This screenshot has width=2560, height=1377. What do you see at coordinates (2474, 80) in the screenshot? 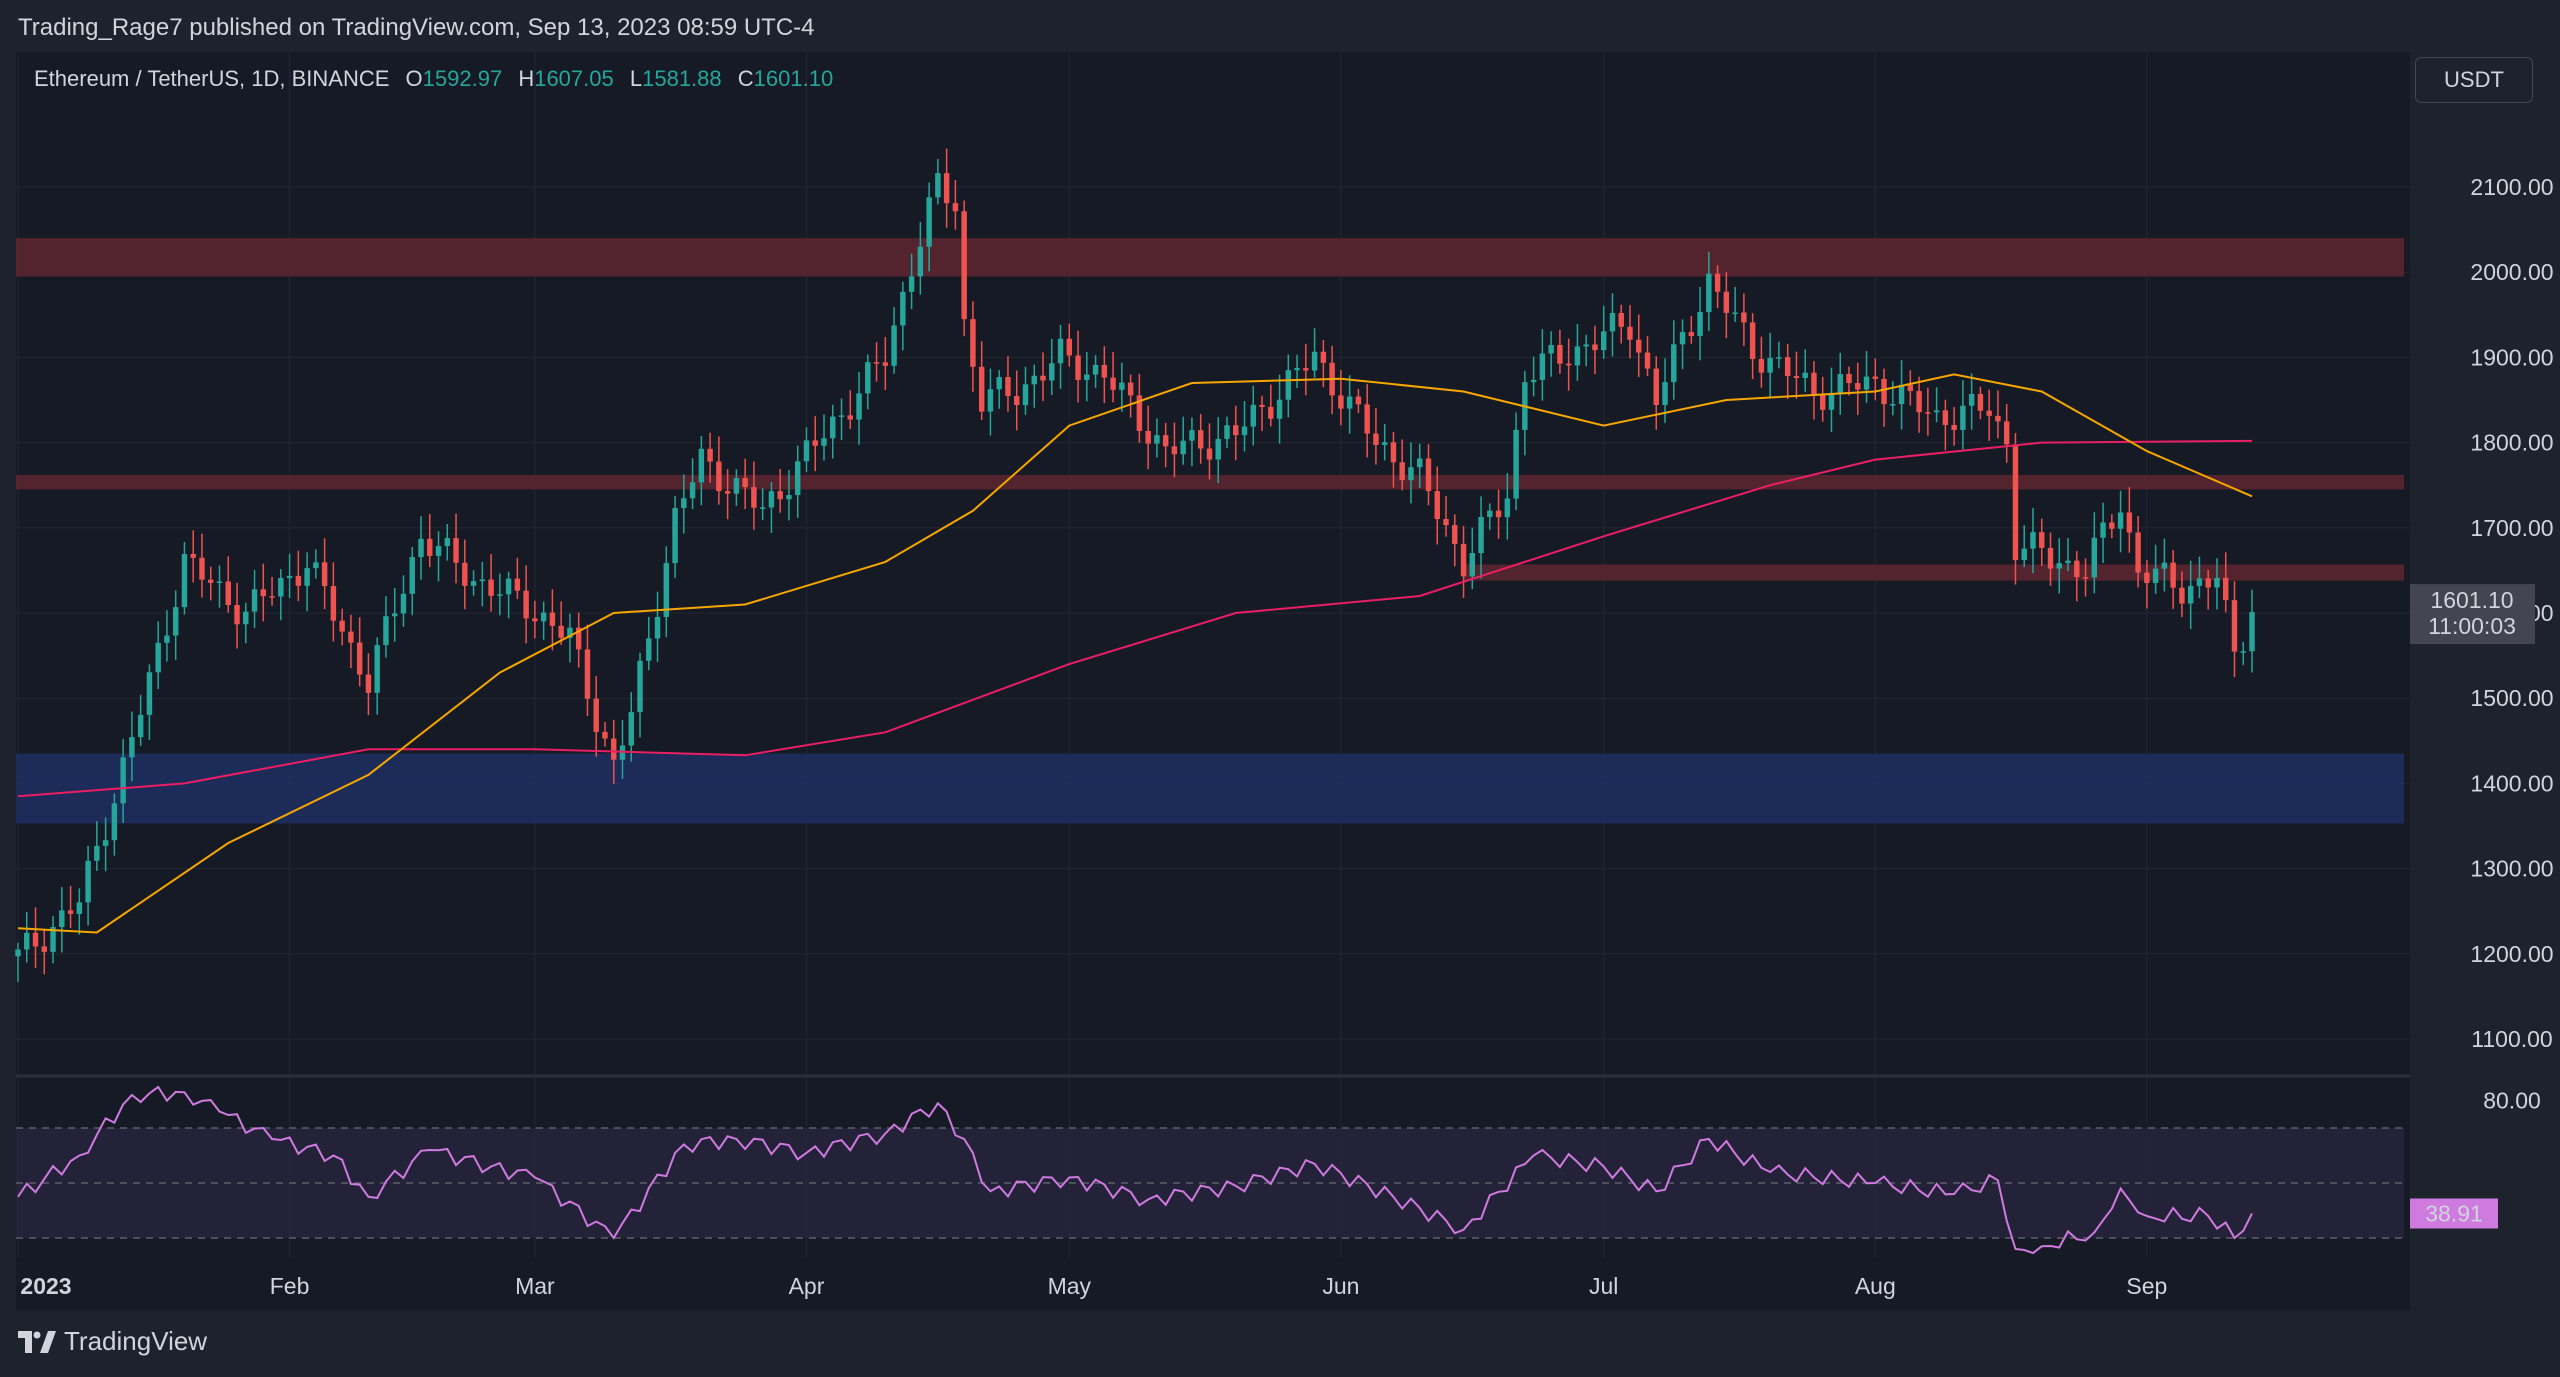
I see `currency-button: USDT` at bounding box center [2474, 80].